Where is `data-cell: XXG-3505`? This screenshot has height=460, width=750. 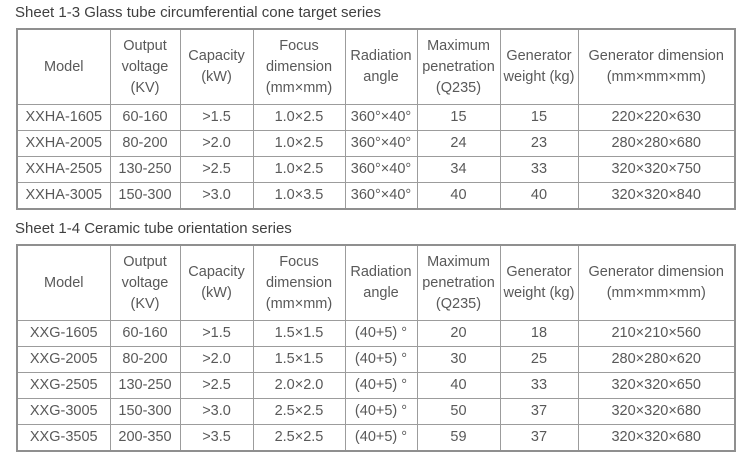
data-cell: XXG-3505 is located at coordinates (63, 438).